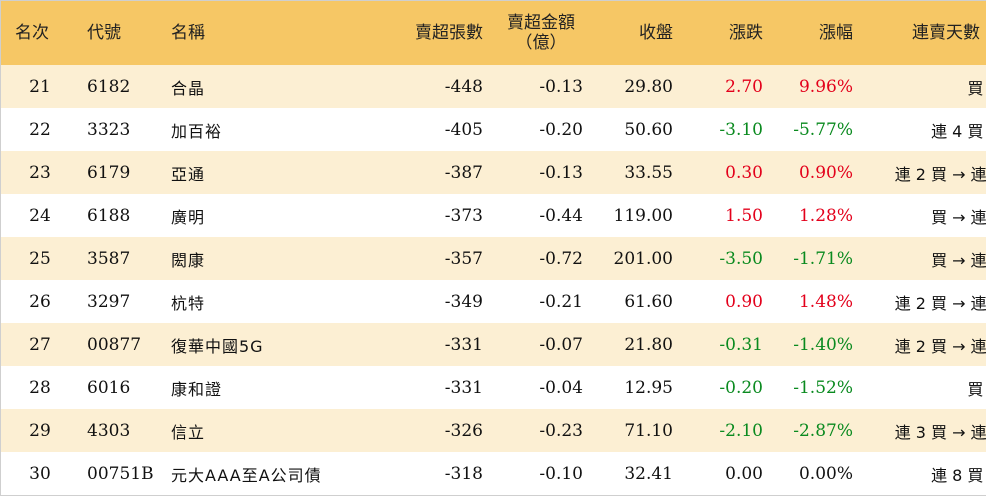  What do you see at coordinates (32, 33) in the screenshot?
I see `header-rank: 名次` at bounding box center [32, 33].